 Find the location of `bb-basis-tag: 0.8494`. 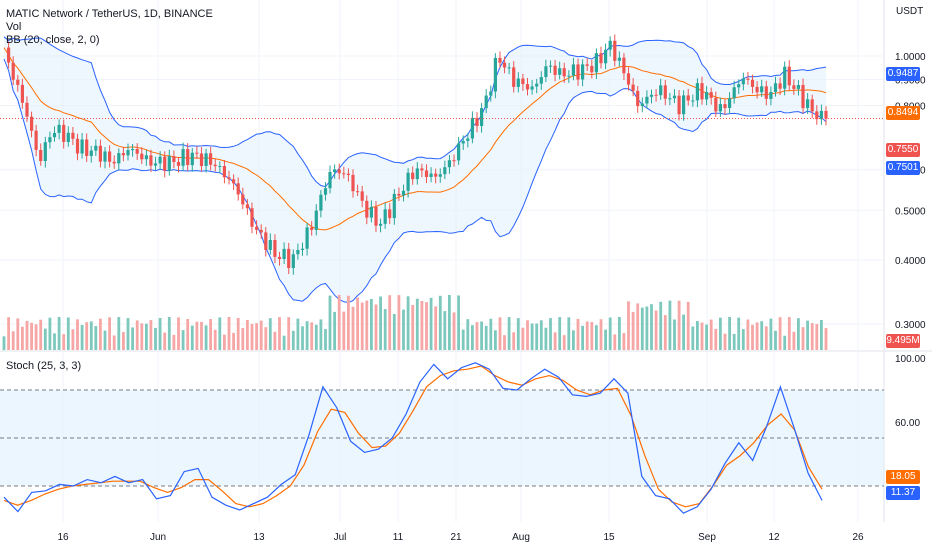

bb-basis-tag: 0.8494 is located at coordinates (903, 113).